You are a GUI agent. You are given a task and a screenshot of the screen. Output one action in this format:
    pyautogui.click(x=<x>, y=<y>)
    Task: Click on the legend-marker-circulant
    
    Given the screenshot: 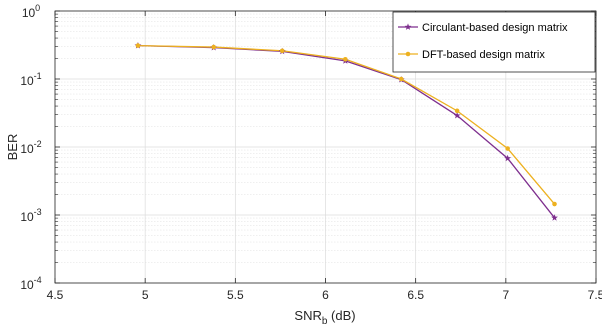 What is the action you would take?
    pyautogui.click(x=408, y=26)
    